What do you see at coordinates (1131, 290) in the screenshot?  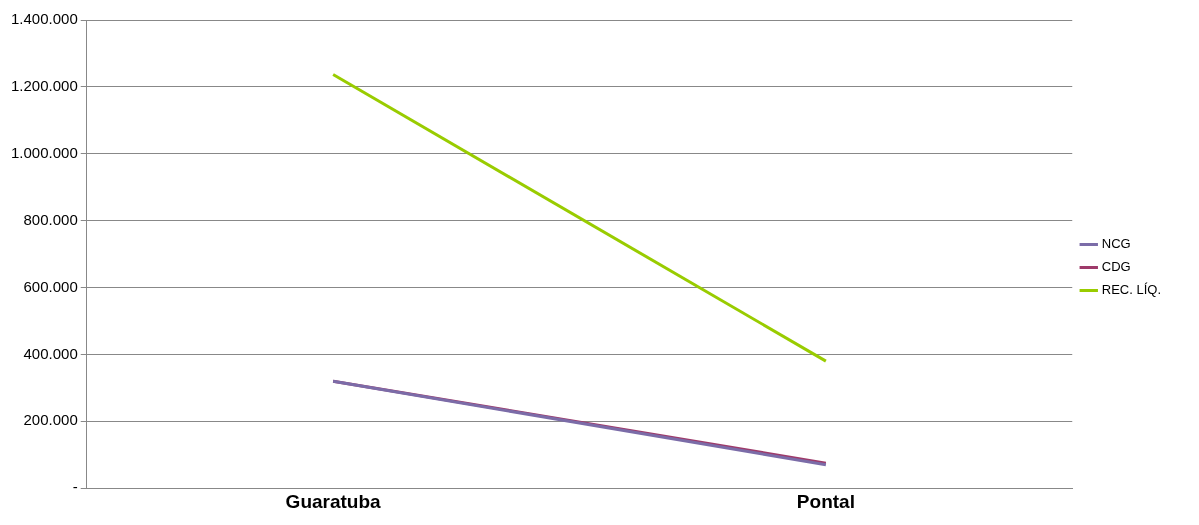 I see `legend-label: REC. LÍQ.` at bounding box center [1131, 290].